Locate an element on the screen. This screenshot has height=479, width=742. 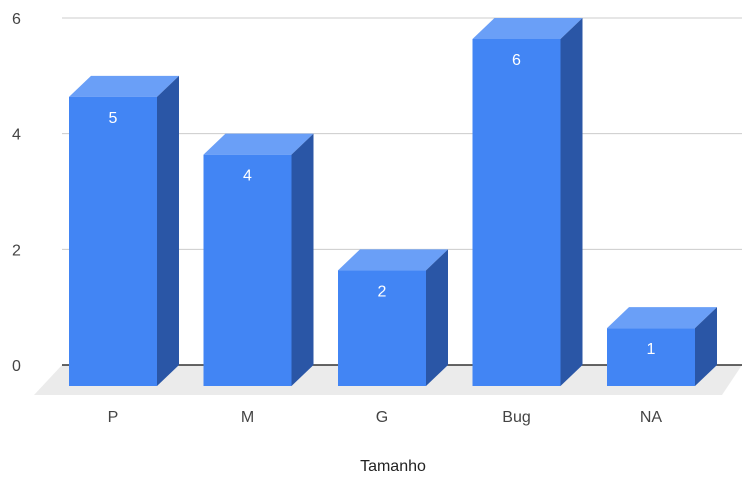
bar-p: 5 is located at coordinates (124, 230).